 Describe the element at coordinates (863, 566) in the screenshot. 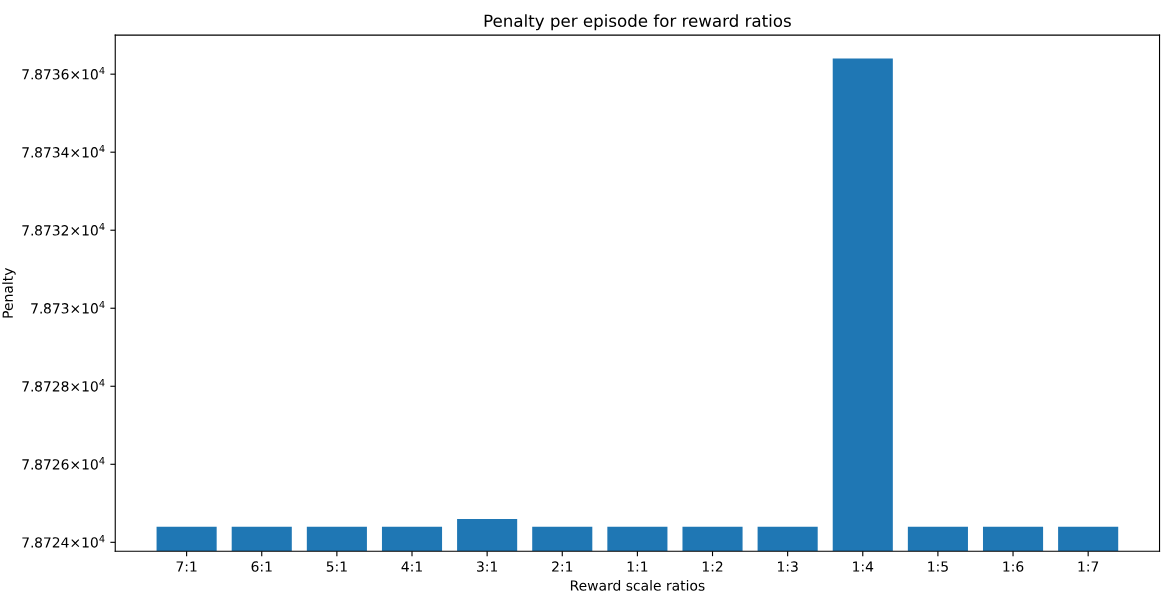

I see `x-tick-label: 1:4` at that location.